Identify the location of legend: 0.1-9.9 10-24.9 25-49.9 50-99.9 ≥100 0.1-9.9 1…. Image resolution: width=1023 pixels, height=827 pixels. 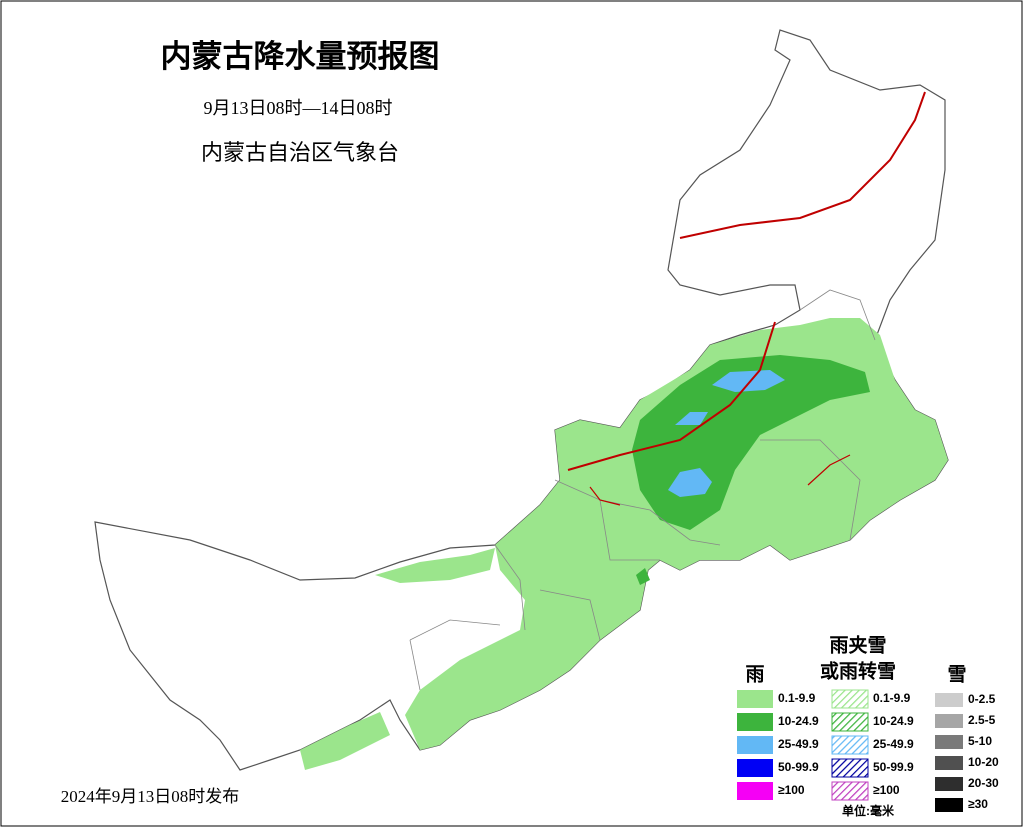
(868, 750).